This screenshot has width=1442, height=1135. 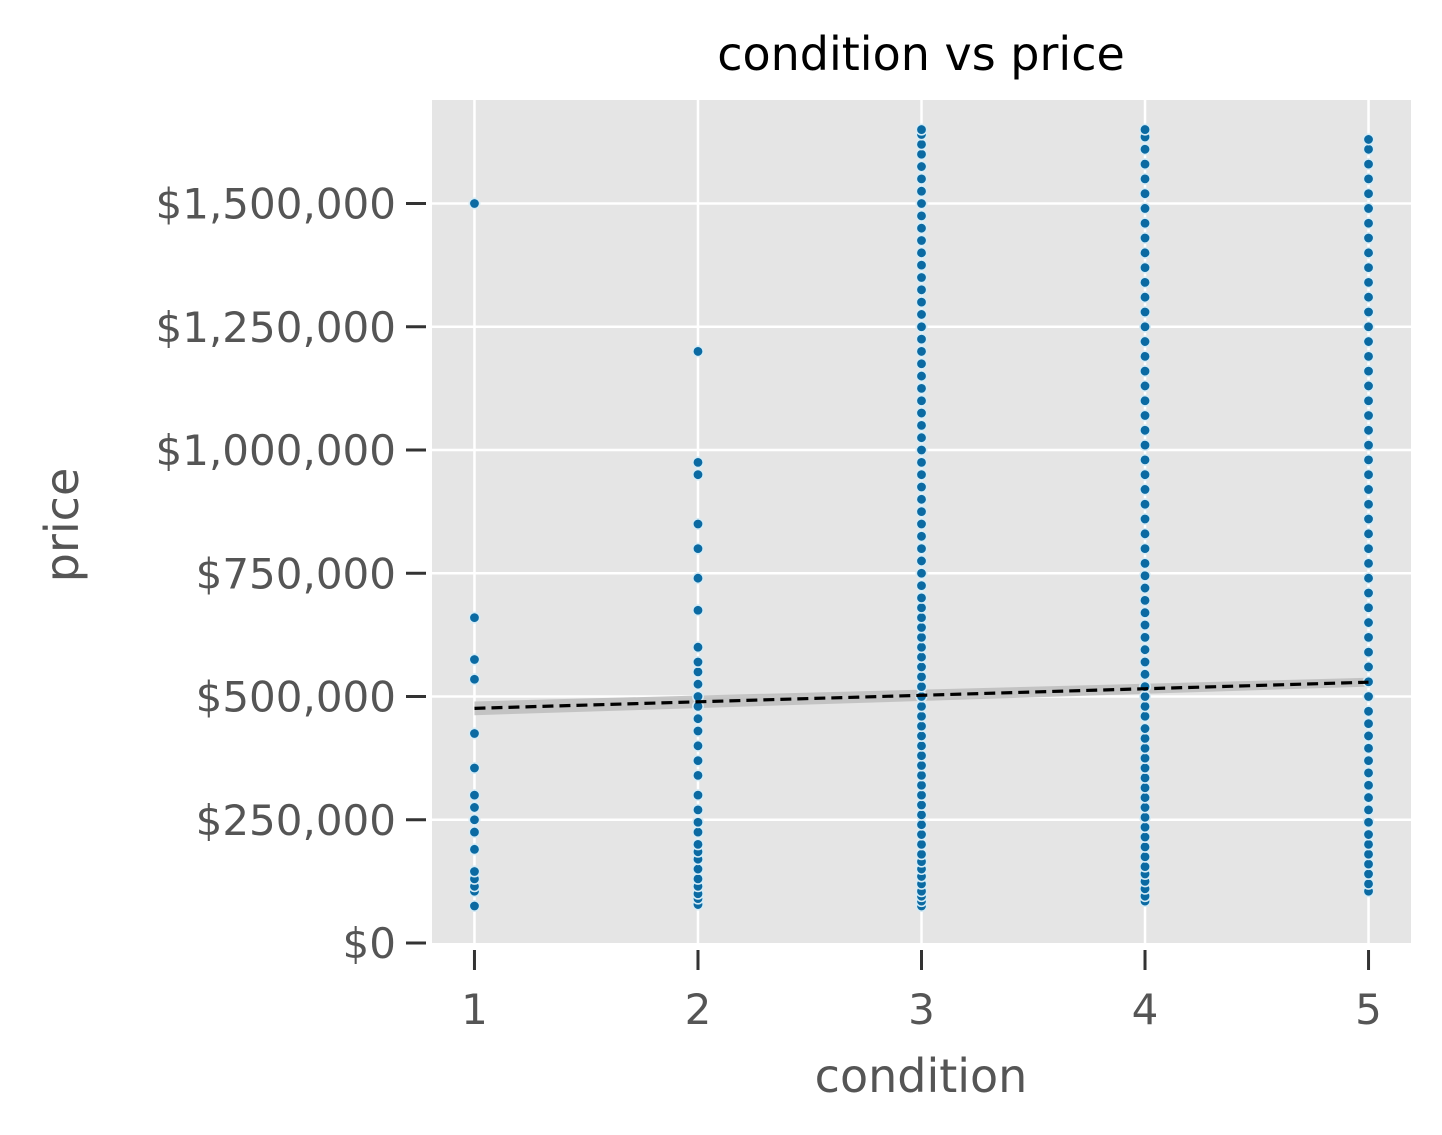 What do you see at coordinates (921, 1076) in the screenshot?
I see `x-axis-title: condition` at bounding box center [921, 1076].